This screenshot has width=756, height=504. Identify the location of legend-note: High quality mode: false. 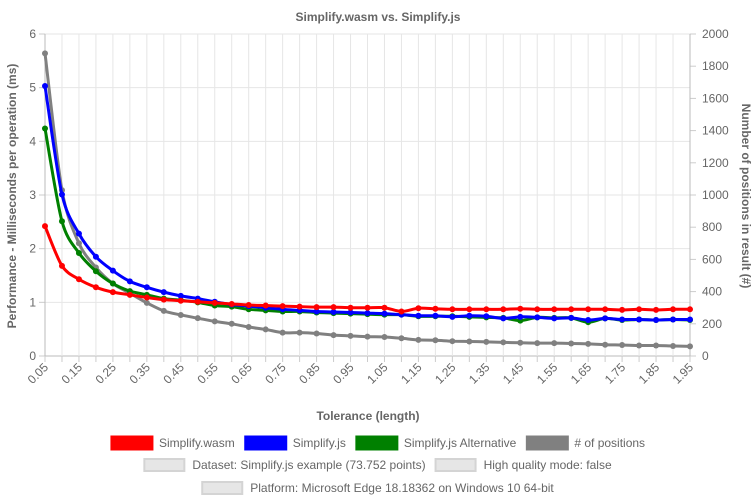
(523, 465).